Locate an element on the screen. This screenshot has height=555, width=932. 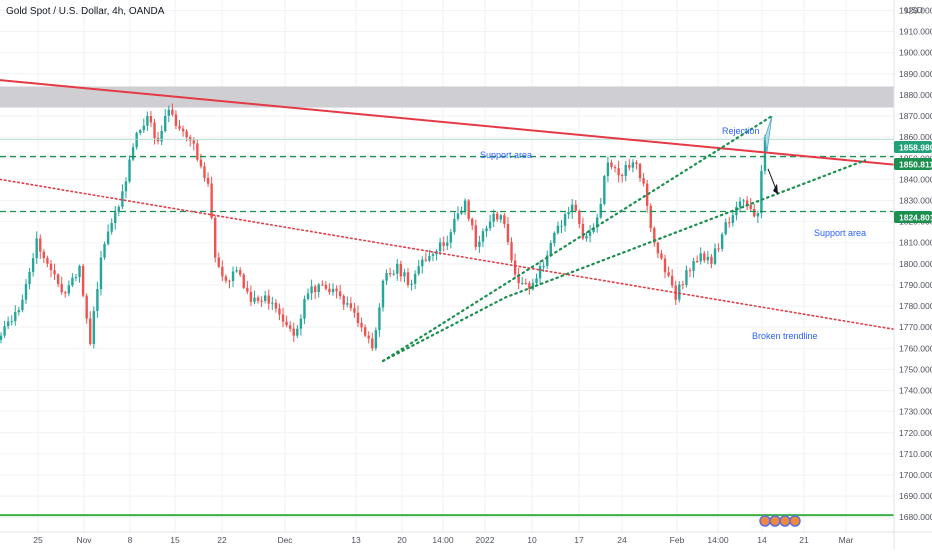
x-tick-label: 13 is located at coordinates (356, 540).